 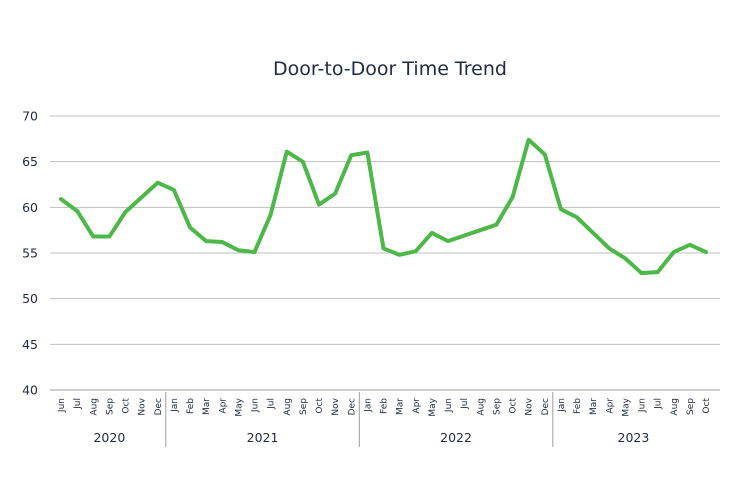 What do you see at coordinates (30, 116) in the screenshot?
I see `y-tick-label: 70` at bounding box center [30, 116].